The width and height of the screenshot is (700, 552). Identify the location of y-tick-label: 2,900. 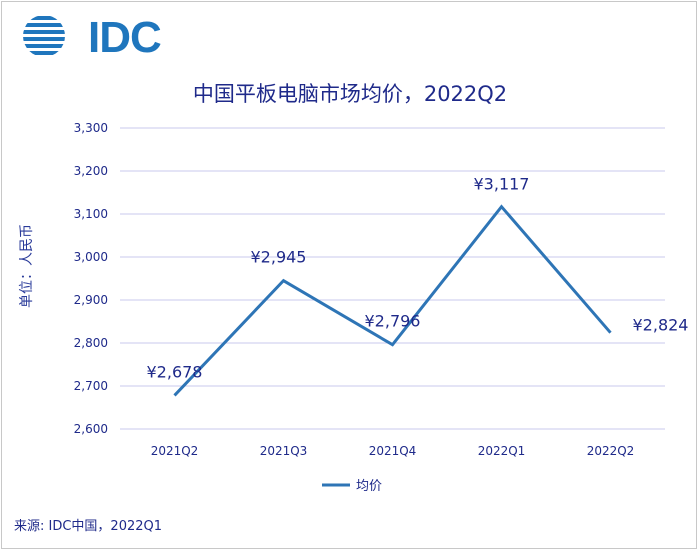
(91, 300).